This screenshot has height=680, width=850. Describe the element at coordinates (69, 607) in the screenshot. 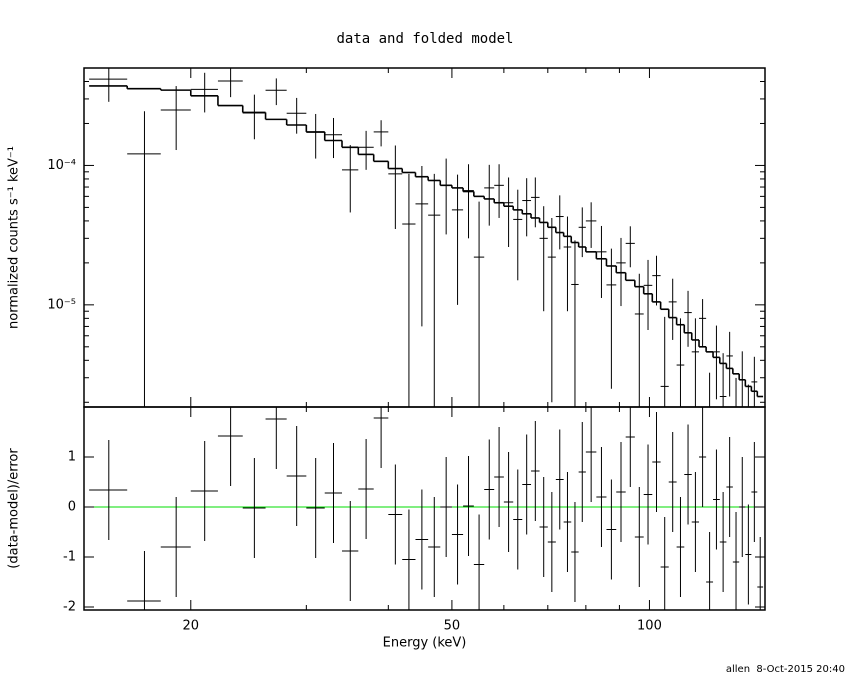

I see `y-tick-label: -2` at that location.